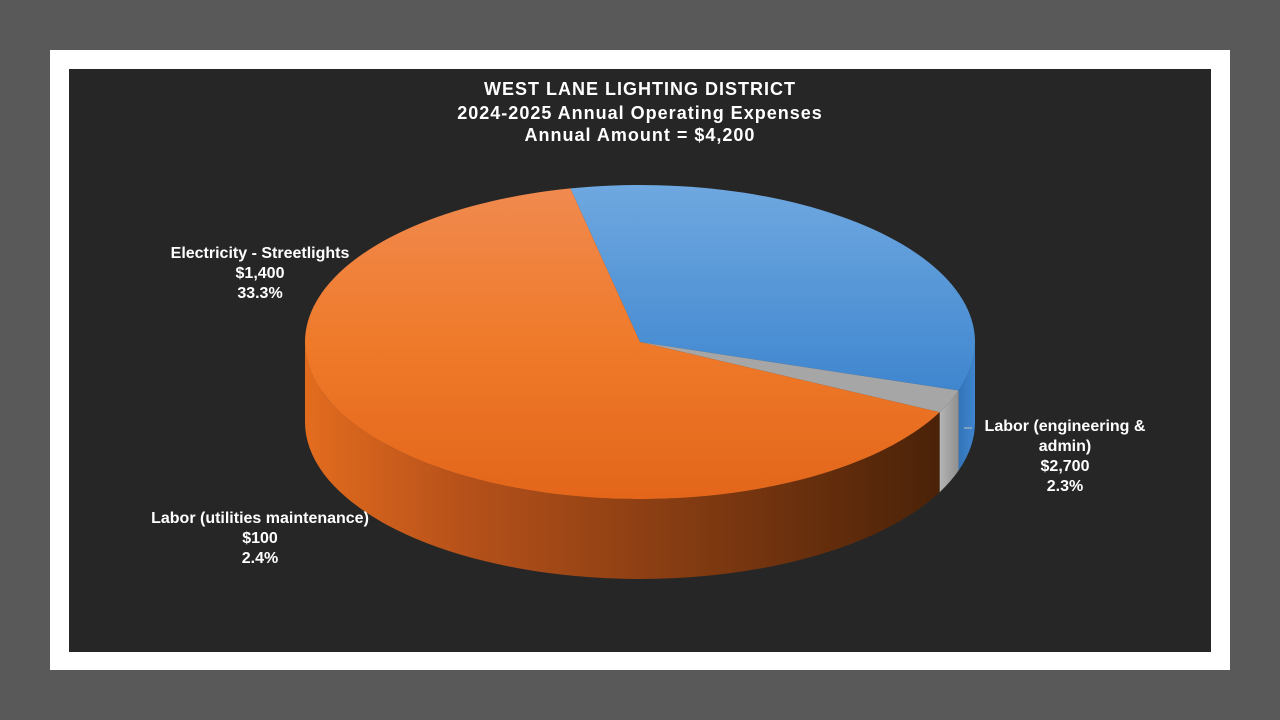 This screenshot has height=720, width=1280. I want to click on pie-side-electricity, so click(966, 406).